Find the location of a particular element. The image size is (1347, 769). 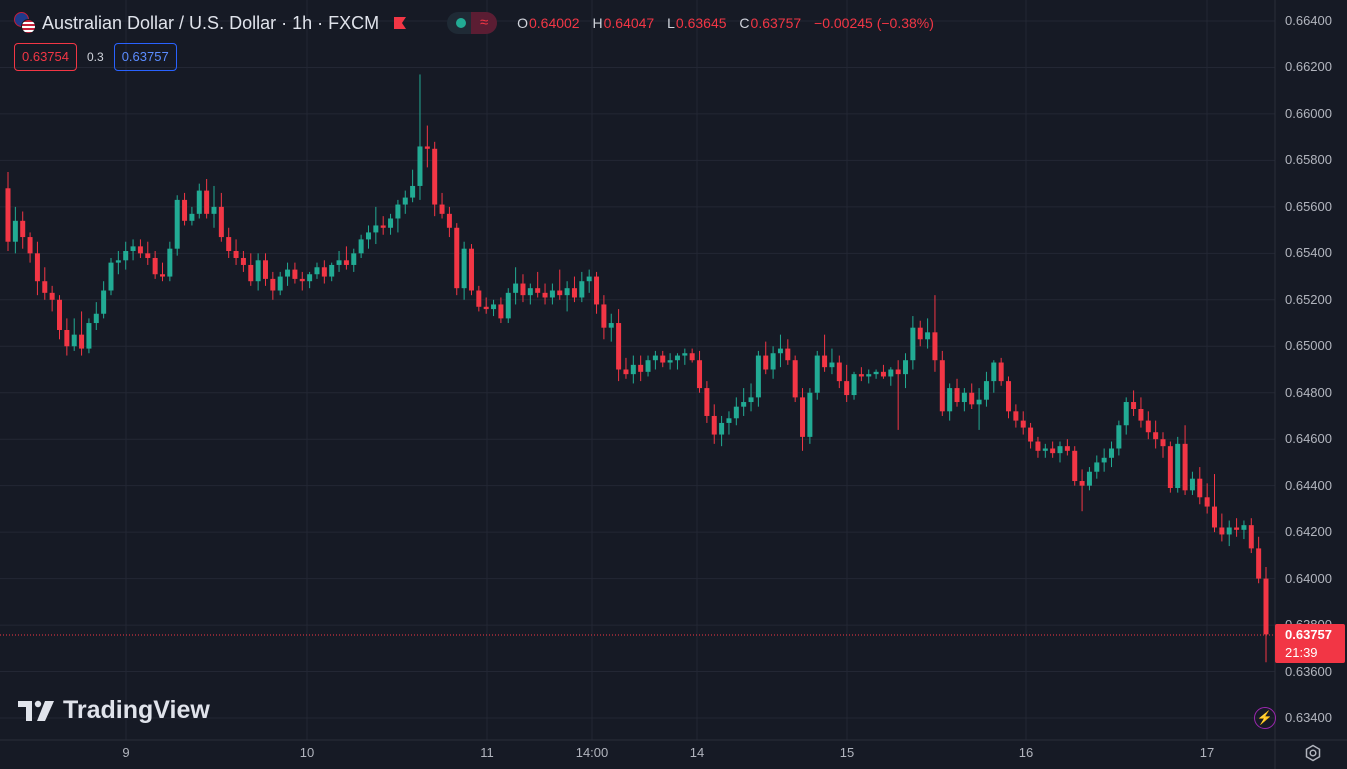

market-open-dot-icon is located at coordinates (461, 23).